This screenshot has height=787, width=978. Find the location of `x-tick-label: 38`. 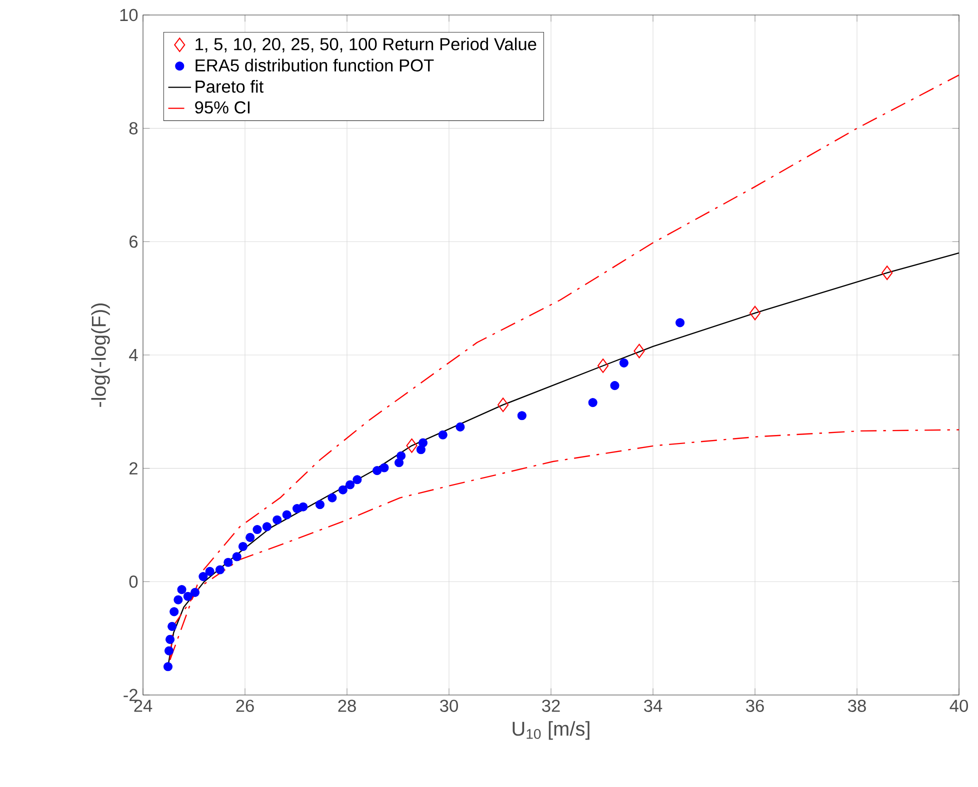

x-tick-label: 38 is located at coordinates (857, 706).